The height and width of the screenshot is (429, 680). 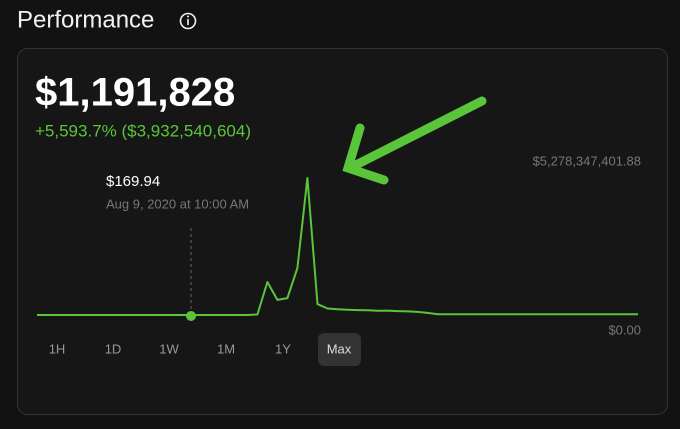 I want to click on y-tick-label: $5,278,347,401.88, so click(x=587, y=160).